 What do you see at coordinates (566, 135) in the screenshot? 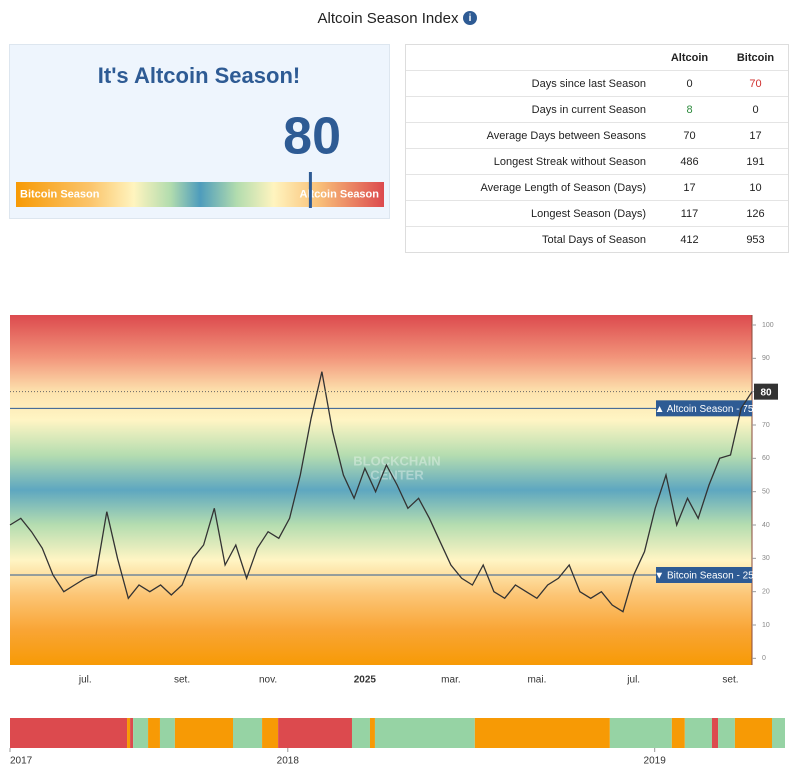
I see `row-label: Average Days between Seasons` at bounding box center [566, 135].